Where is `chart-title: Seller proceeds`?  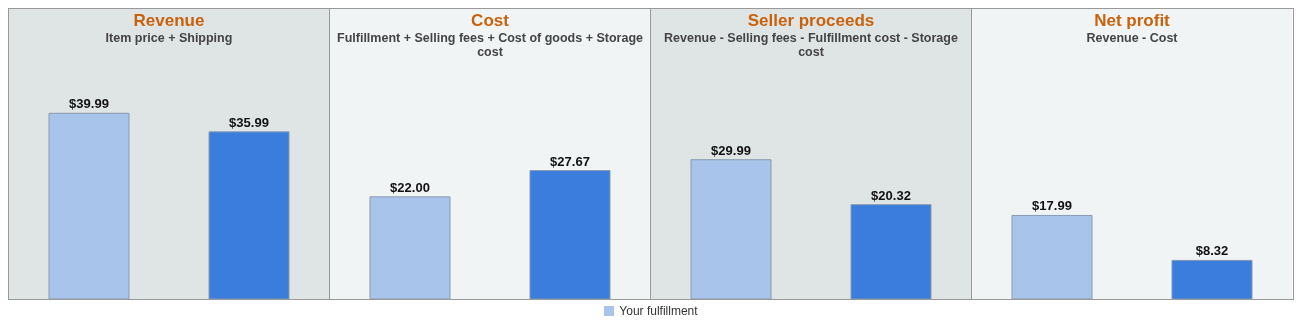 chart-title: Seller proceeds is located at coordinates (811, 21).